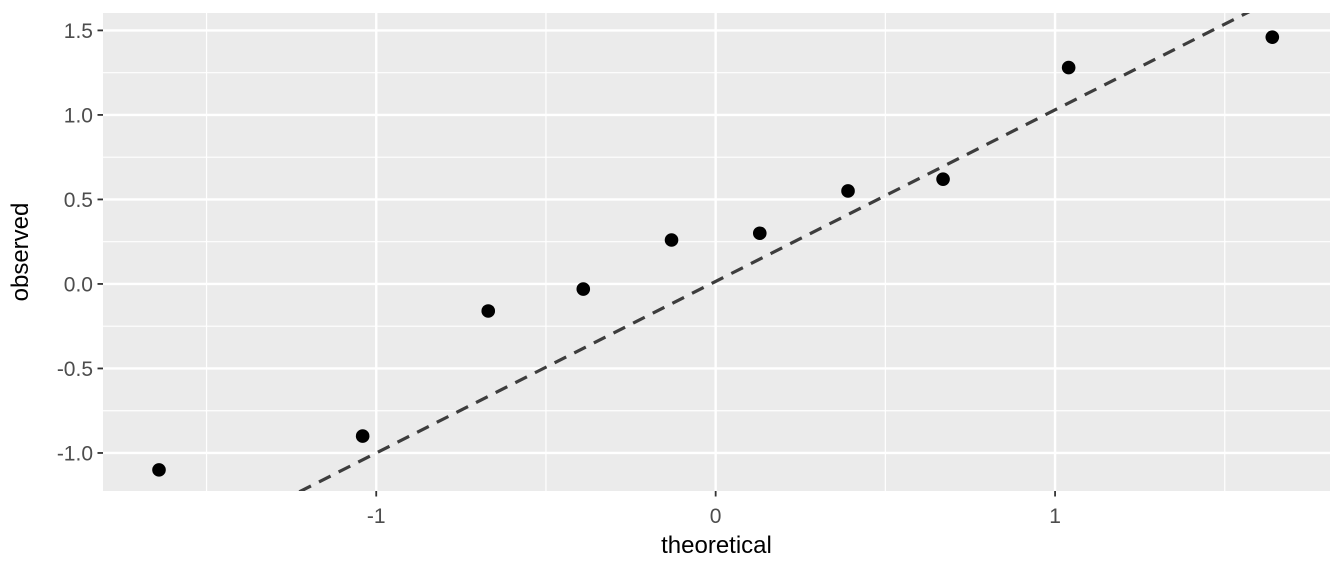 The width and height of the screenshot is (1344, 576). I want to click on y-tick-label: 0.0, so click(78, 284).